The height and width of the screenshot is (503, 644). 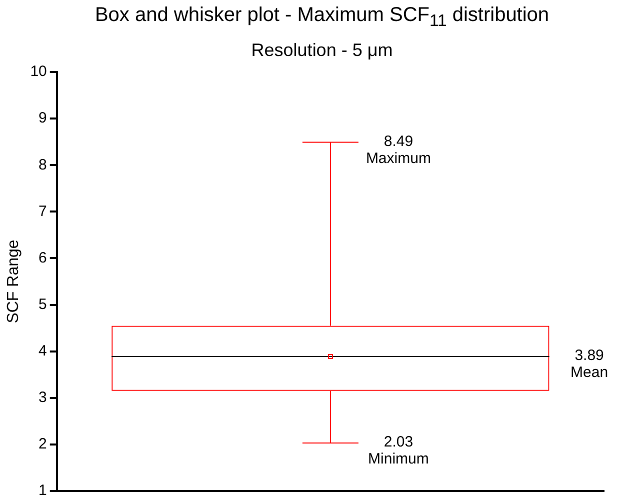 What do you see at coordinates (589, 364) in the screenshot?
I see `text: 3.89 Mean` at bounding box center [589, 364].